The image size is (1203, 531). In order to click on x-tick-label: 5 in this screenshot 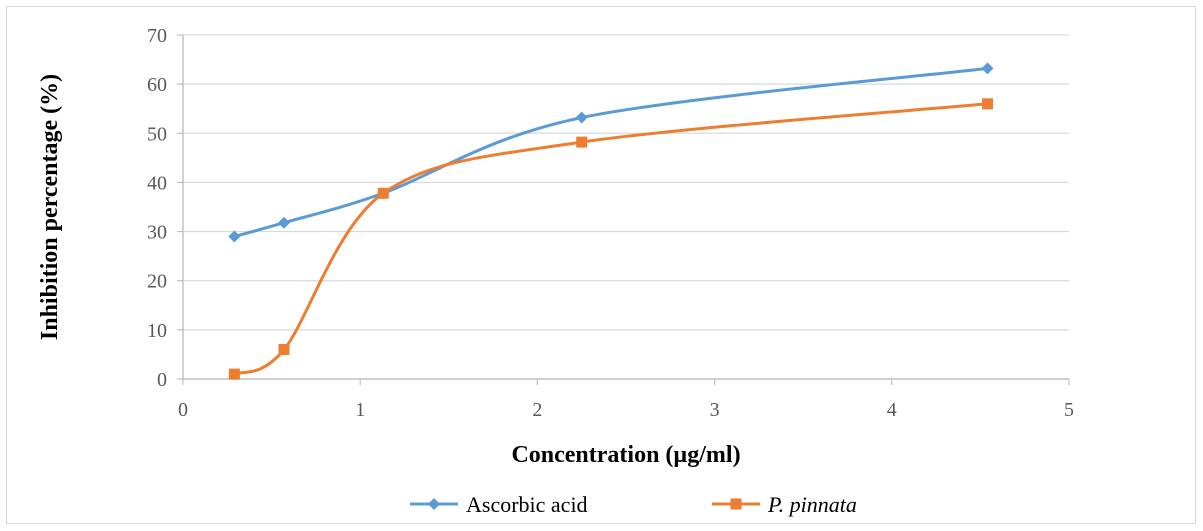, I will do `click(1069, 410)`.